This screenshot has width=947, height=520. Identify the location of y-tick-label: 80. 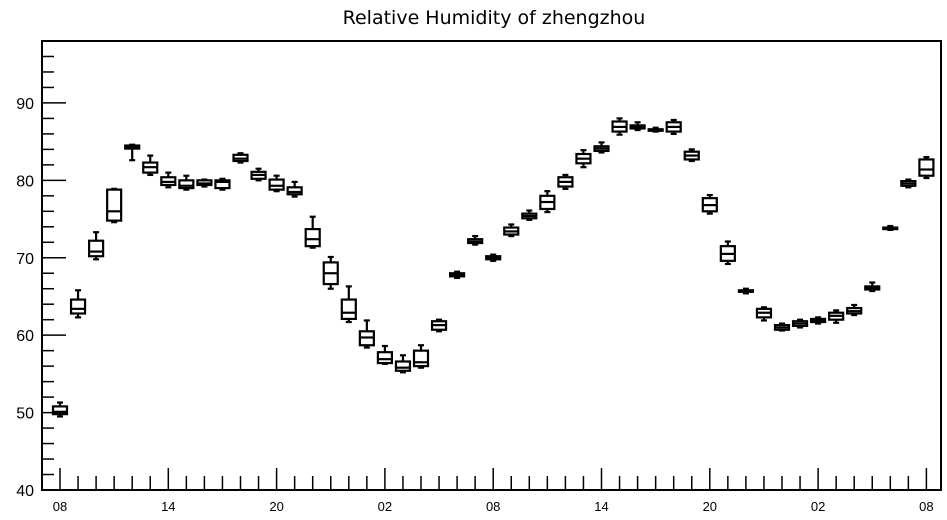
(25, 181).